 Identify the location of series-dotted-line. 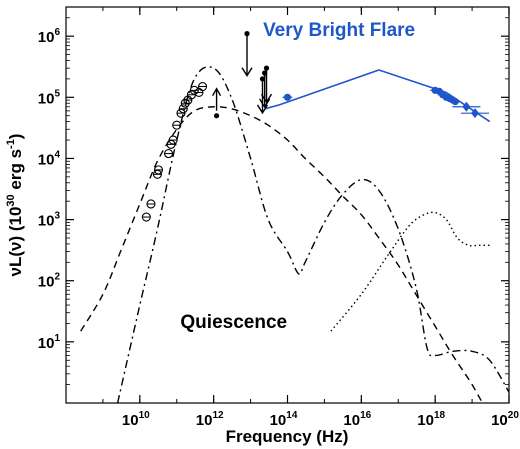
(410, 271).